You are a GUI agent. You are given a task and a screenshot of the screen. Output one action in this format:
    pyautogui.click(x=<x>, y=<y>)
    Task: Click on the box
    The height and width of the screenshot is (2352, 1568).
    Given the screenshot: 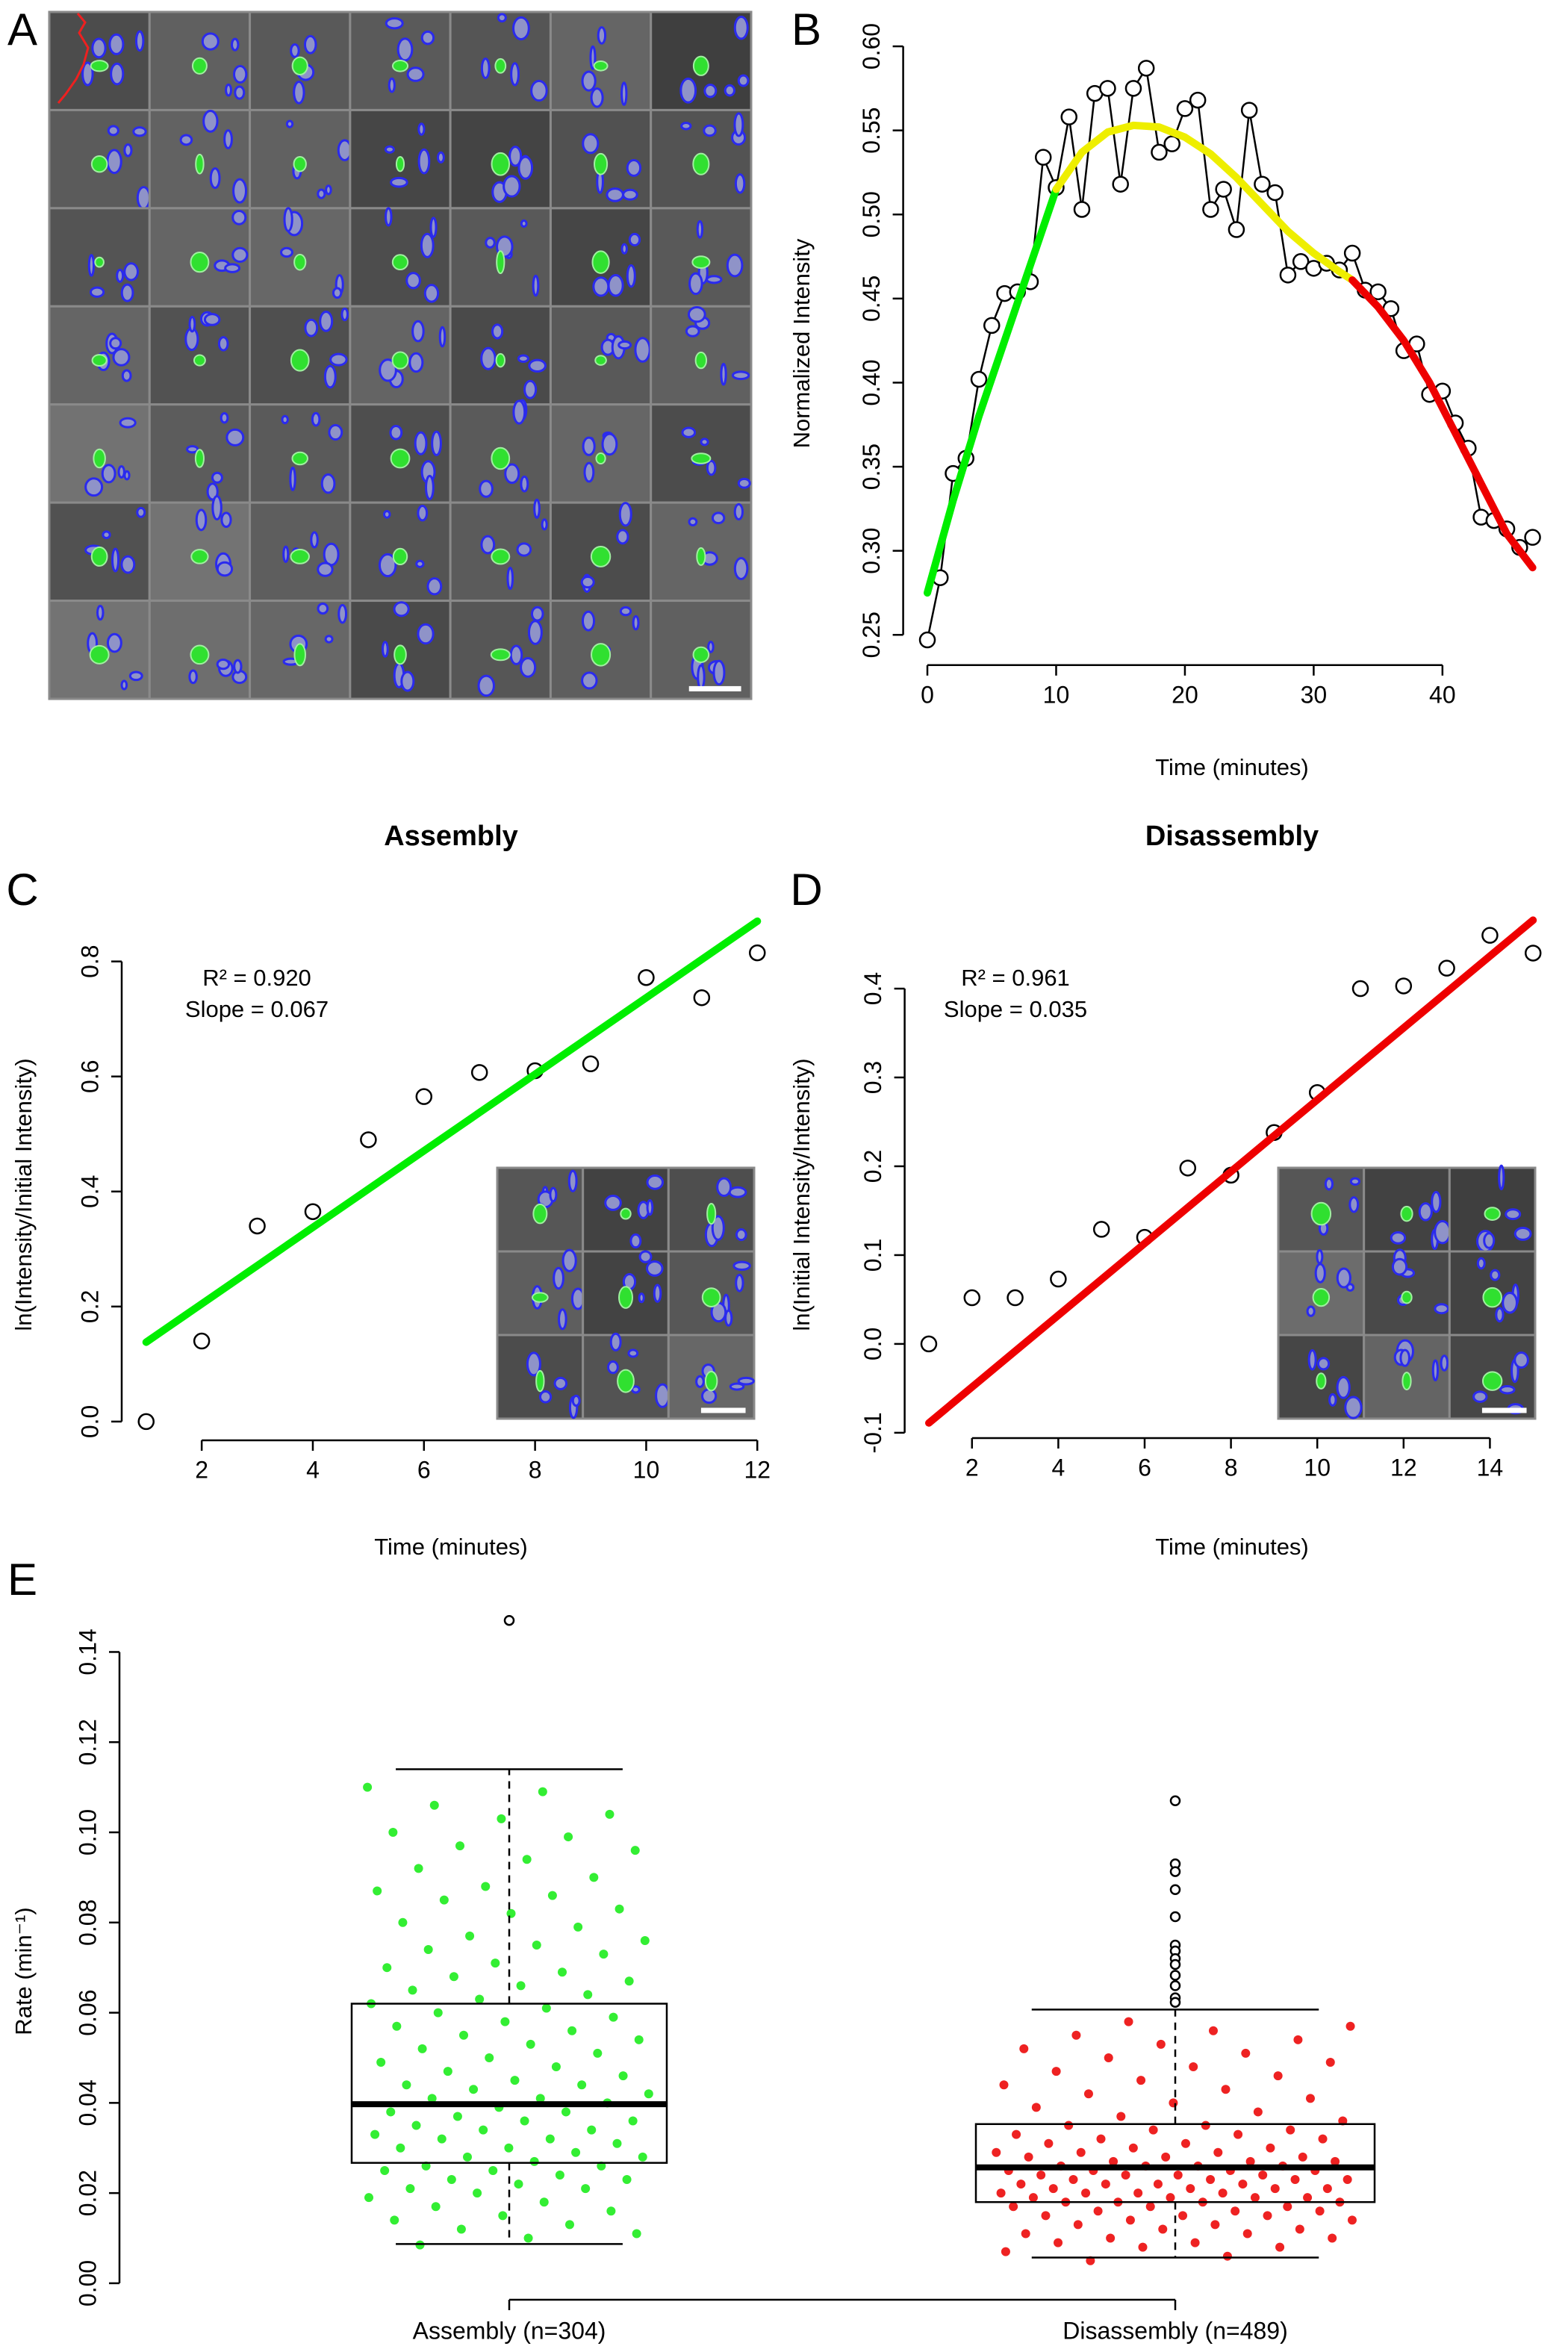 What is the action you would take?
    pyautogui.click(x=509, y=2083)
    